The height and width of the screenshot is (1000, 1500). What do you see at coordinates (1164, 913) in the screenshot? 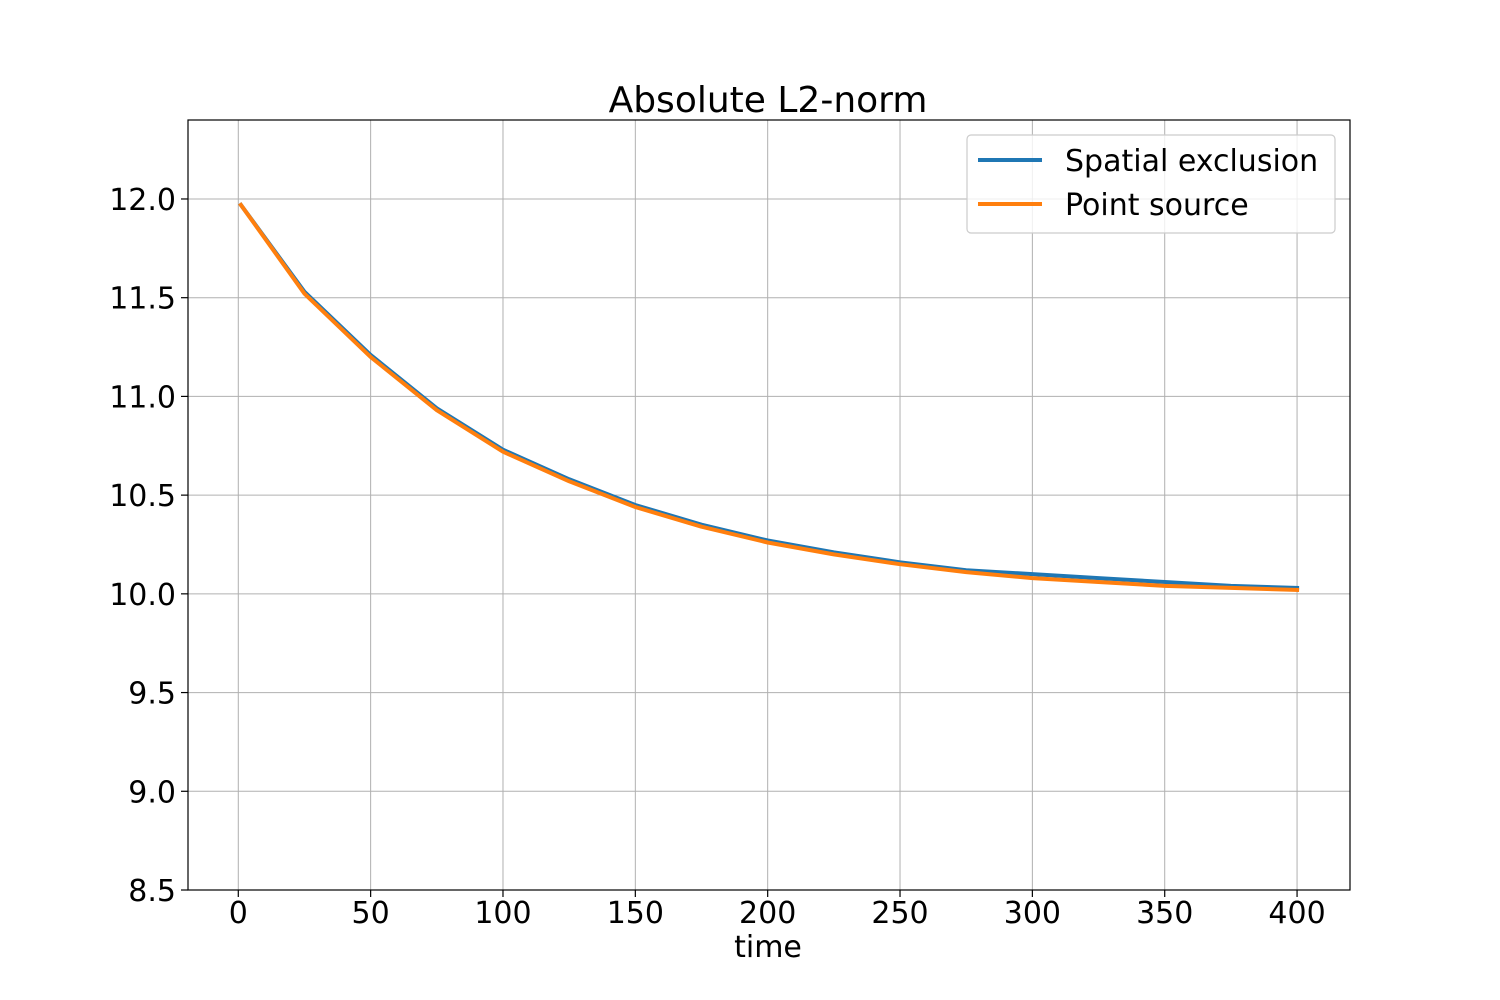
I see `x-tick-label: 350` at bounding box center [1164, 913].